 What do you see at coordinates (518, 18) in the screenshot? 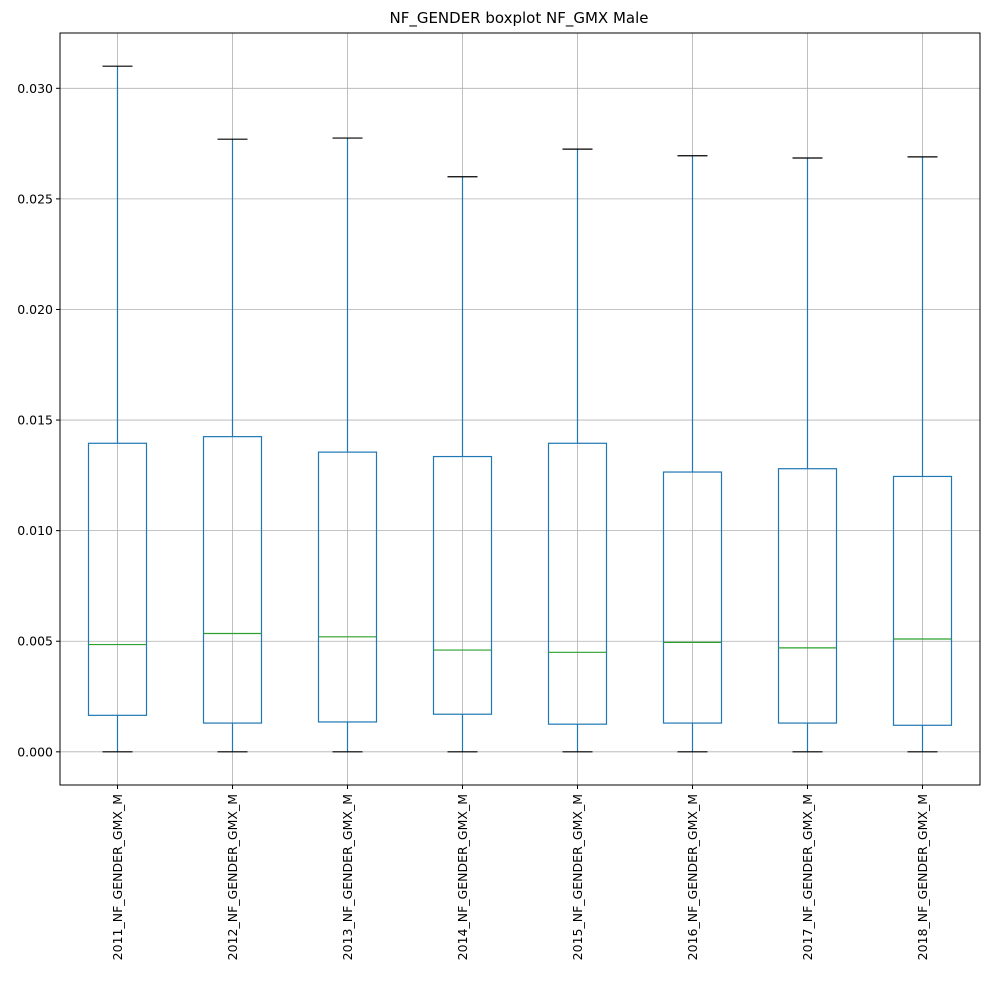
I see `chart-title: NF_GENDER boxplot NF_GMX Male` at bounding box center [518, 18].